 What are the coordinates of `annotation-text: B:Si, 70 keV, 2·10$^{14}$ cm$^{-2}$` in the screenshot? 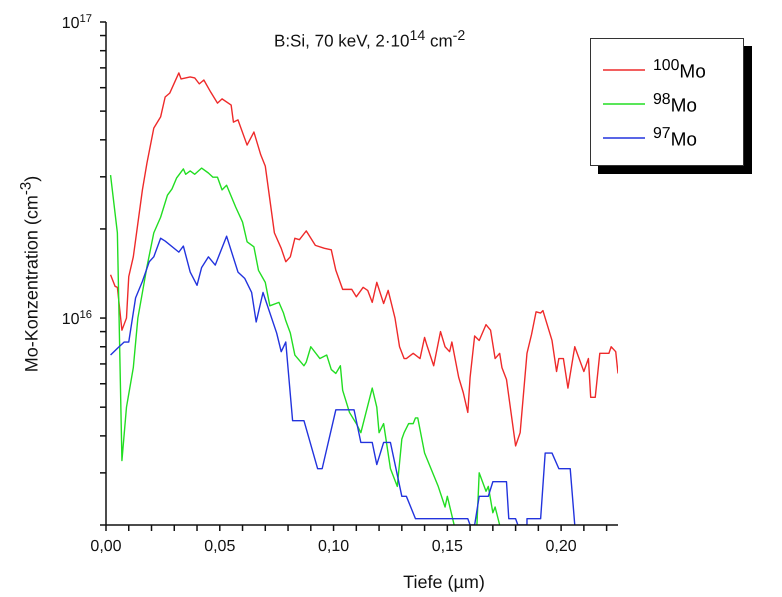 It's located at (370, 40).